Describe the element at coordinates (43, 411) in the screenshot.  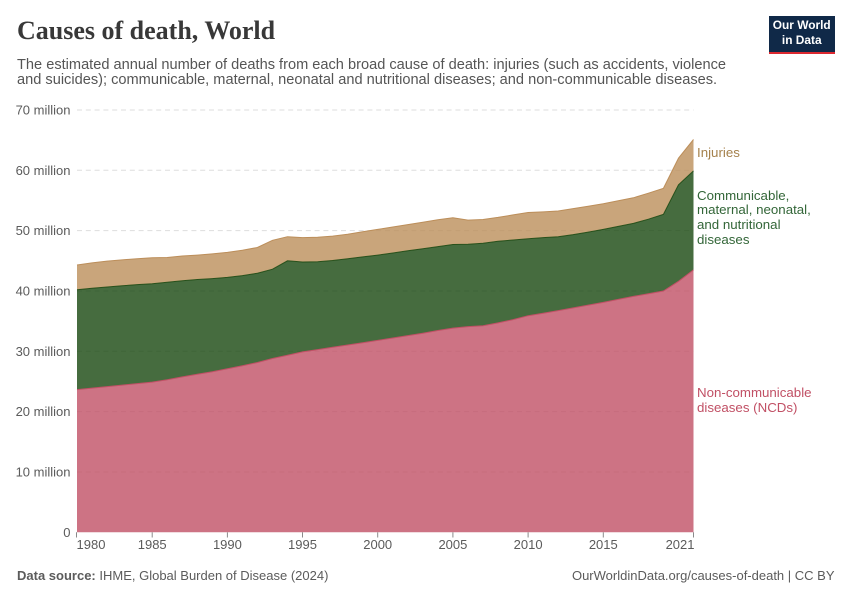
I see `svg-text: 20 million` at that location.